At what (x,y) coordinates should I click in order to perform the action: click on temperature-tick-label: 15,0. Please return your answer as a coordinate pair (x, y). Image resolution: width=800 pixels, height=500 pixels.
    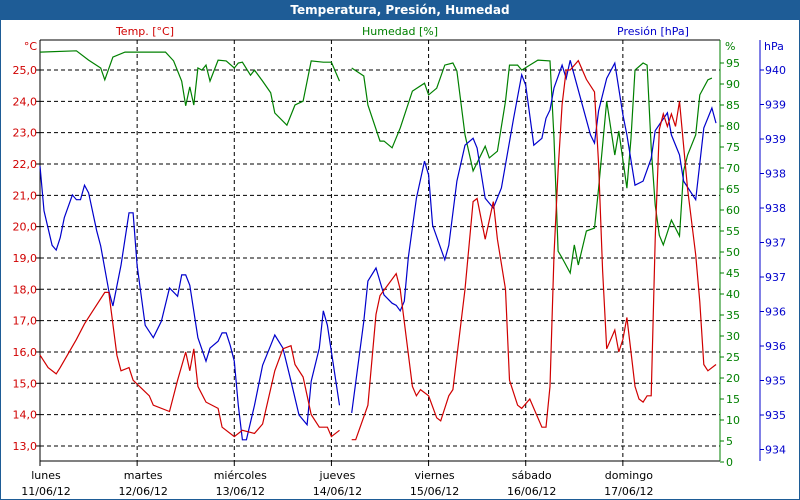
    Looking at the image, I should click on (25, 383).